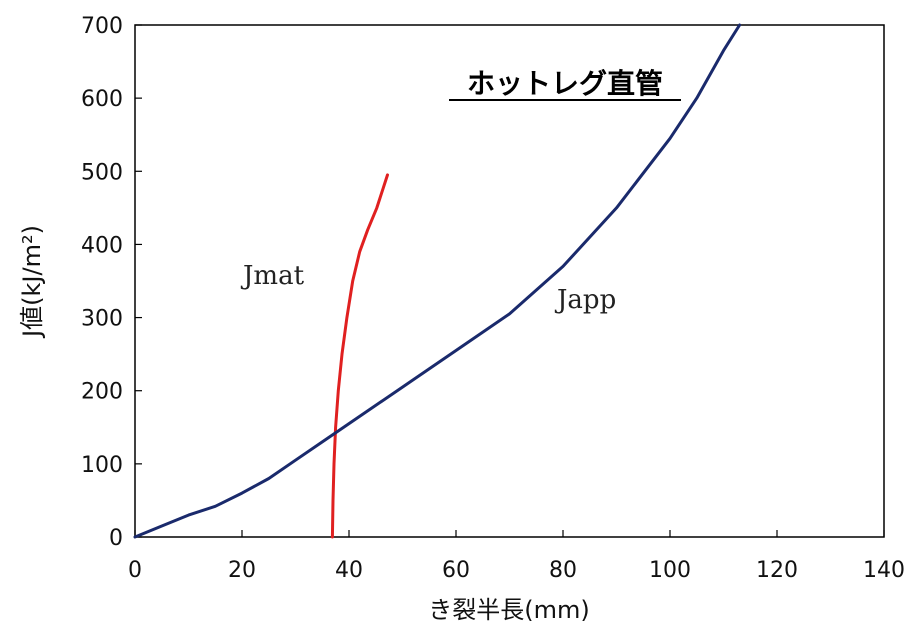 This screenshot has height=628, width=911. What do you see at coordinates (508, 610) in the screenshot?
I see `x-axis-title: き裂半長(mm)` at bounding box center [508, 610].